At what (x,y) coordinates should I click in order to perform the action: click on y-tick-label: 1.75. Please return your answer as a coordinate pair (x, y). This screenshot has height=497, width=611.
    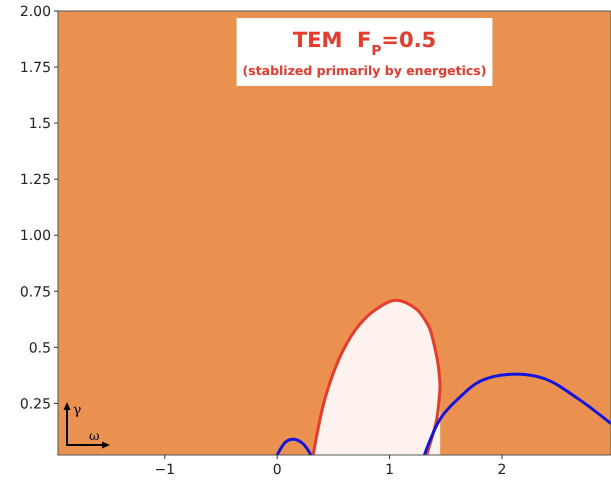
    Looking at the image, I should click on (35, 68).